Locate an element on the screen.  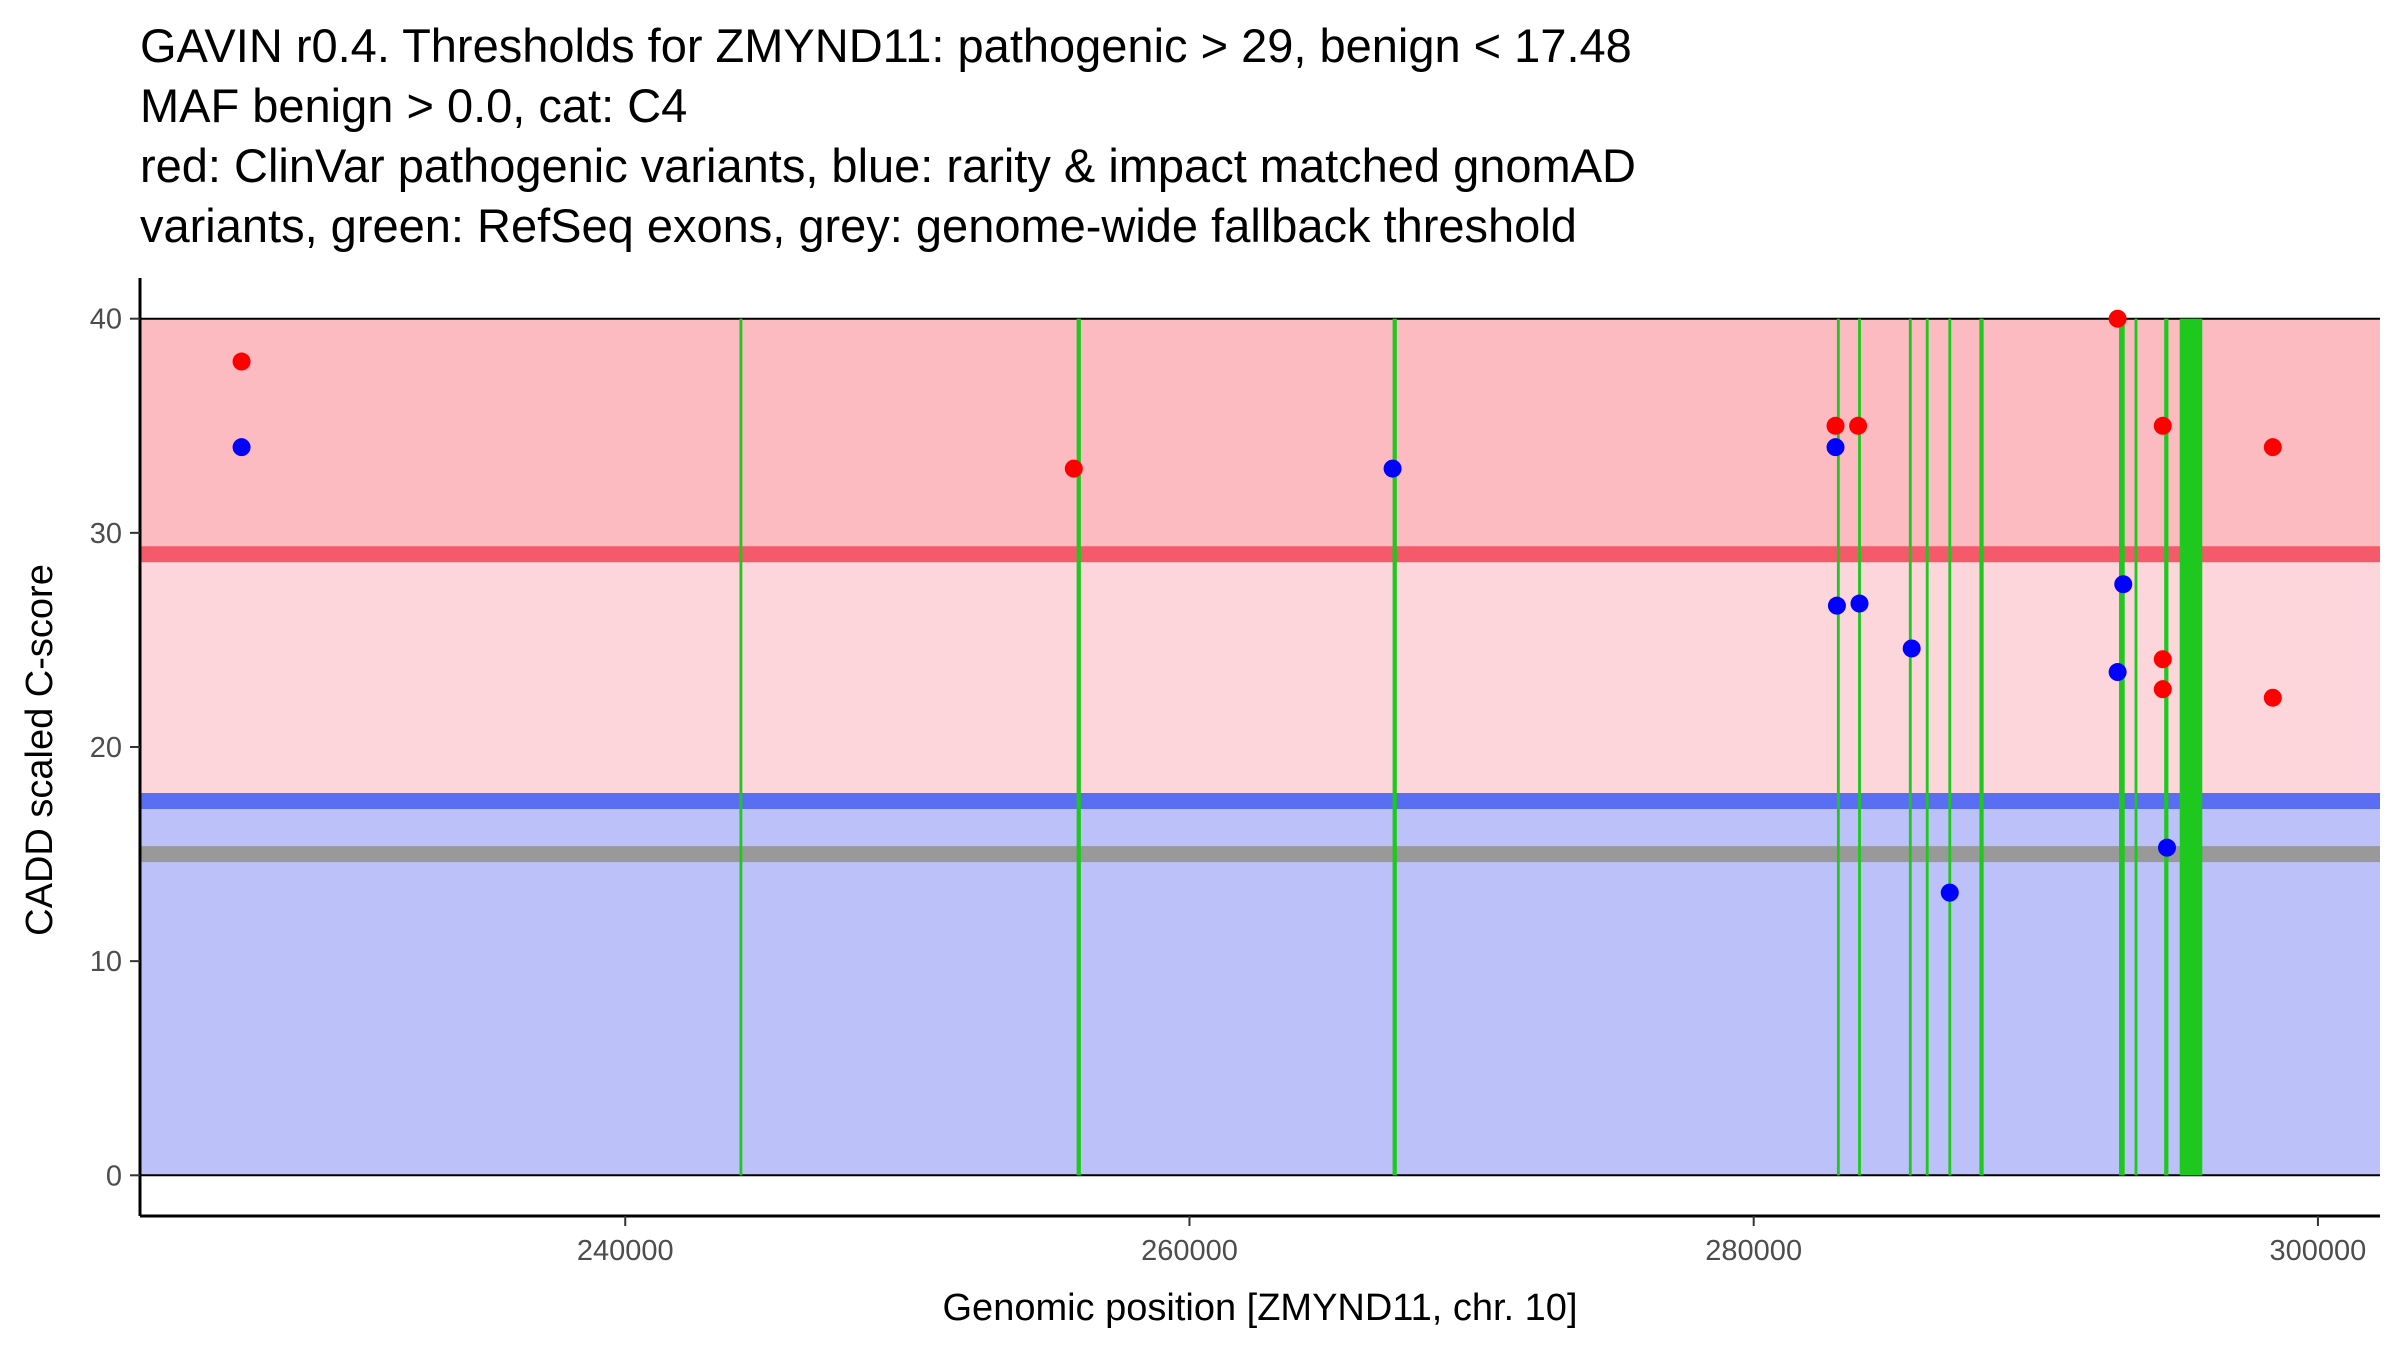
y-axis-title: CADD scaled C-score is located at coordinates (40, 750).